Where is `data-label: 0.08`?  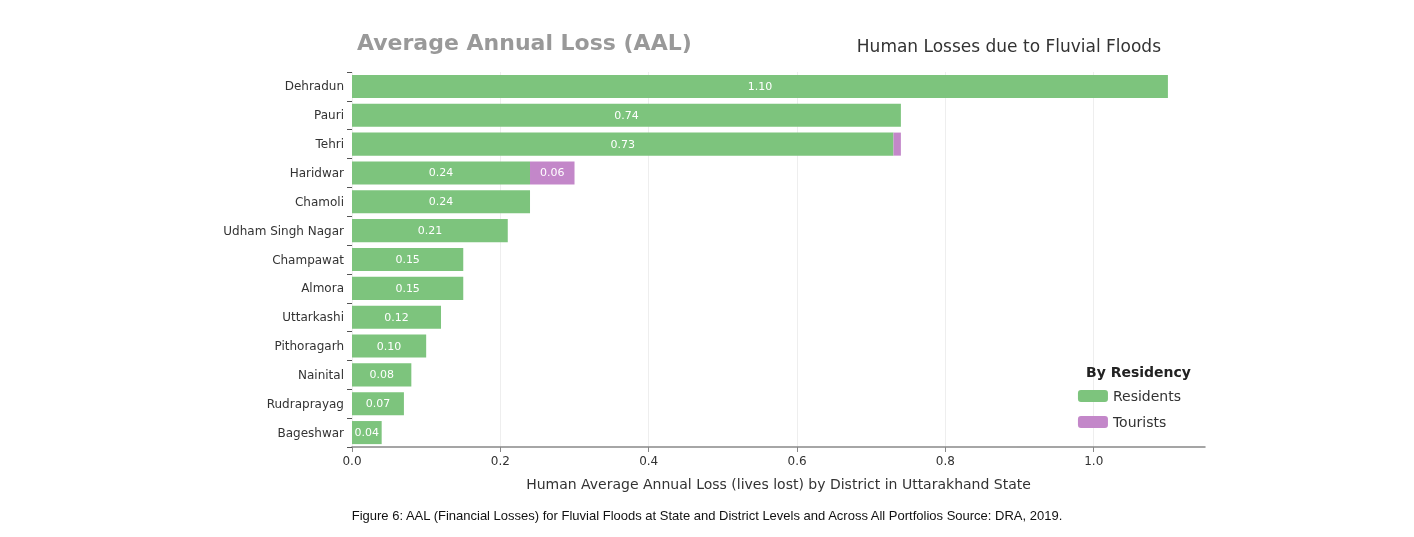
data-label: 0.08 is located at coordinates (381, 375).